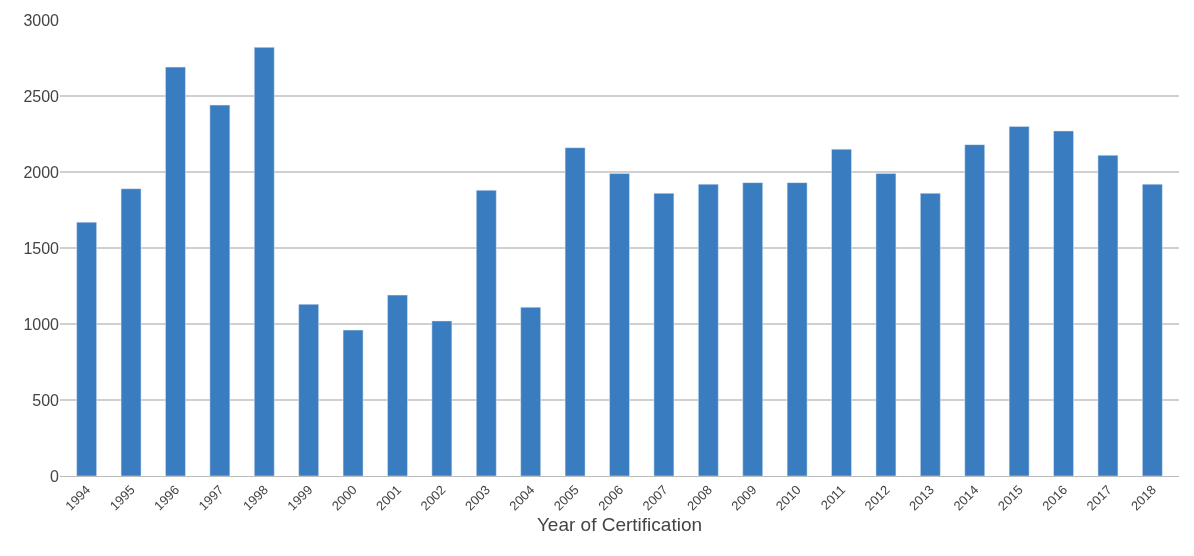 The height and width of the screenshot is (556, 1194). Describe the element at coordinates (41, 324) in the screenshot. I see `y-tick-label: 1000` at that location.